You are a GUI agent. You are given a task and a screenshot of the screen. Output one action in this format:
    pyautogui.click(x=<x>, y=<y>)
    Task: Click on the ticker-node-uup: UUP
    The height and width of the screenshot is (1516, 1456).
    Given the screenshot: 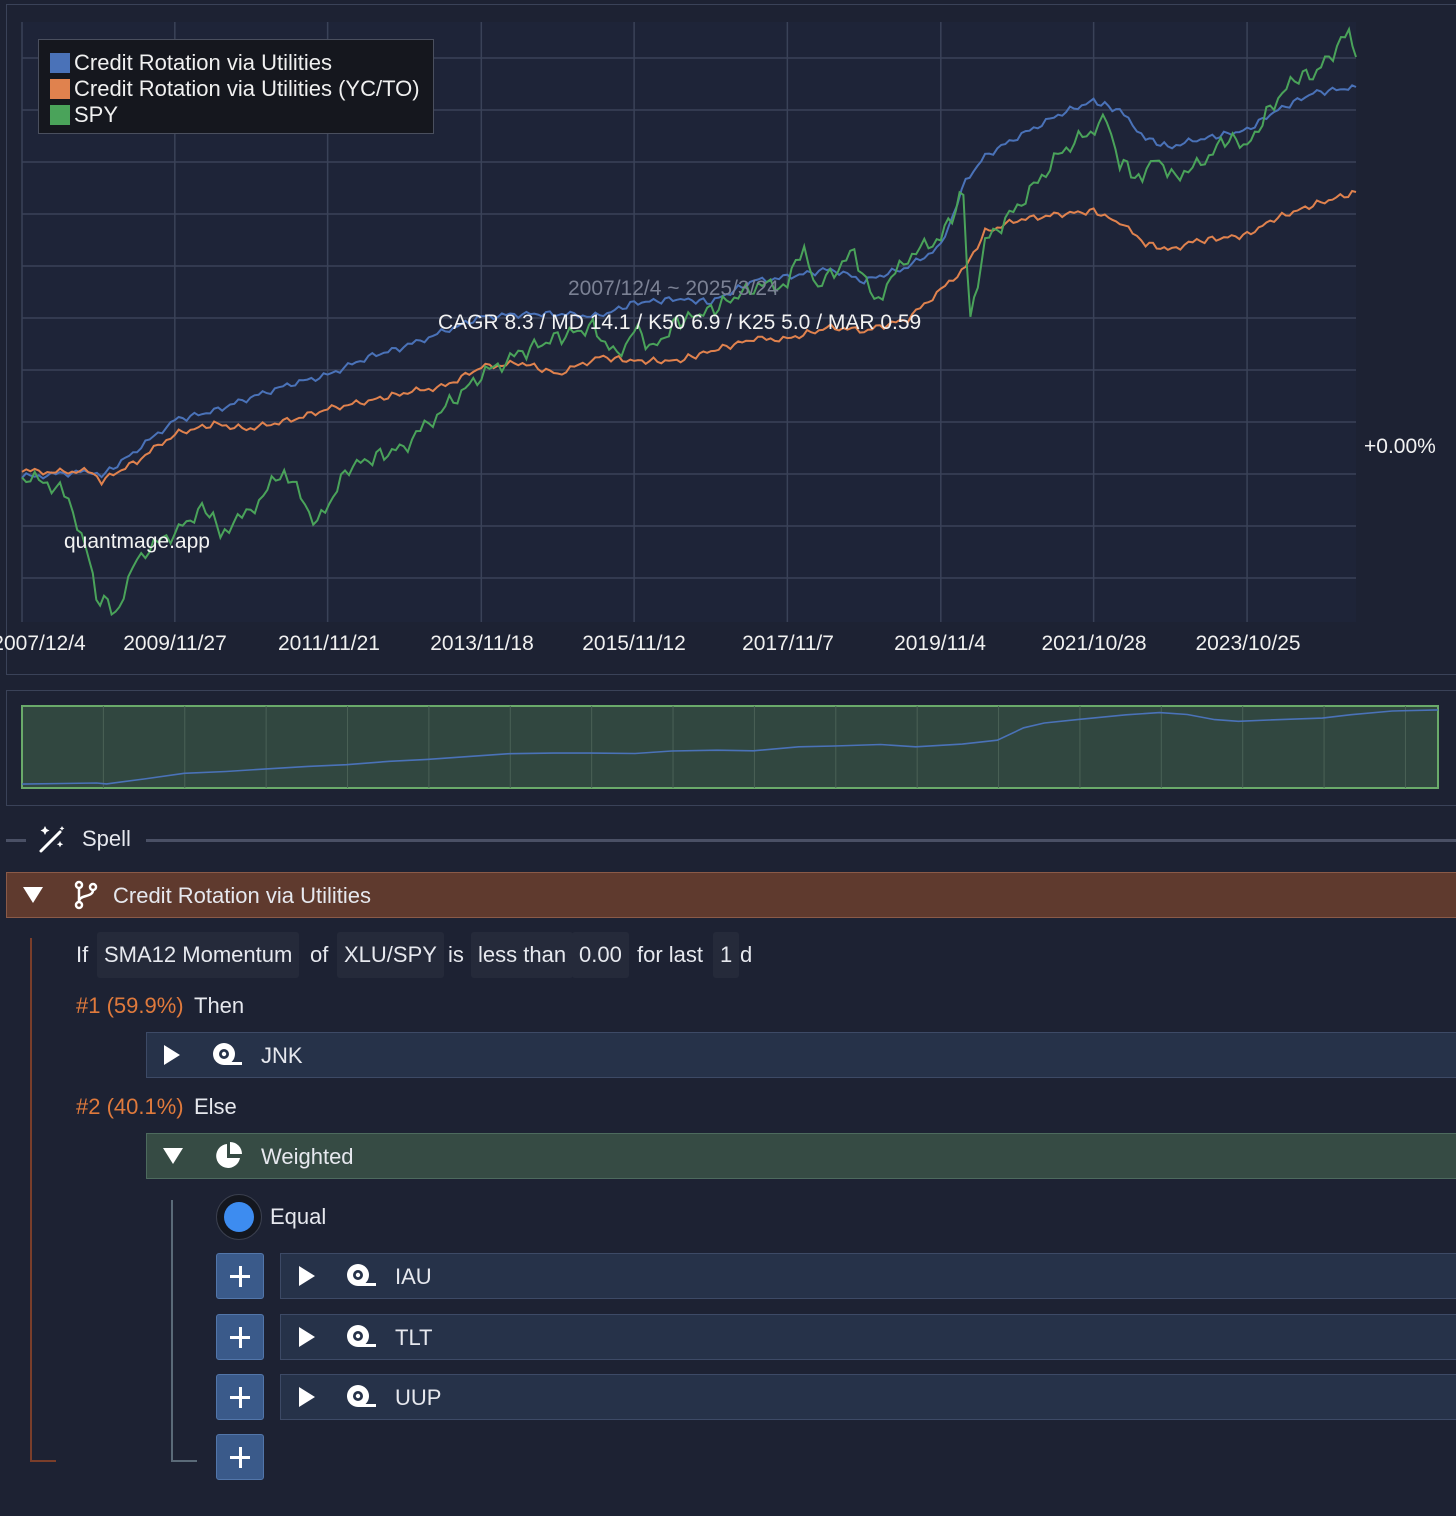 What is the action you would take?
    pyautogui.click(x=868, y=1397)
    